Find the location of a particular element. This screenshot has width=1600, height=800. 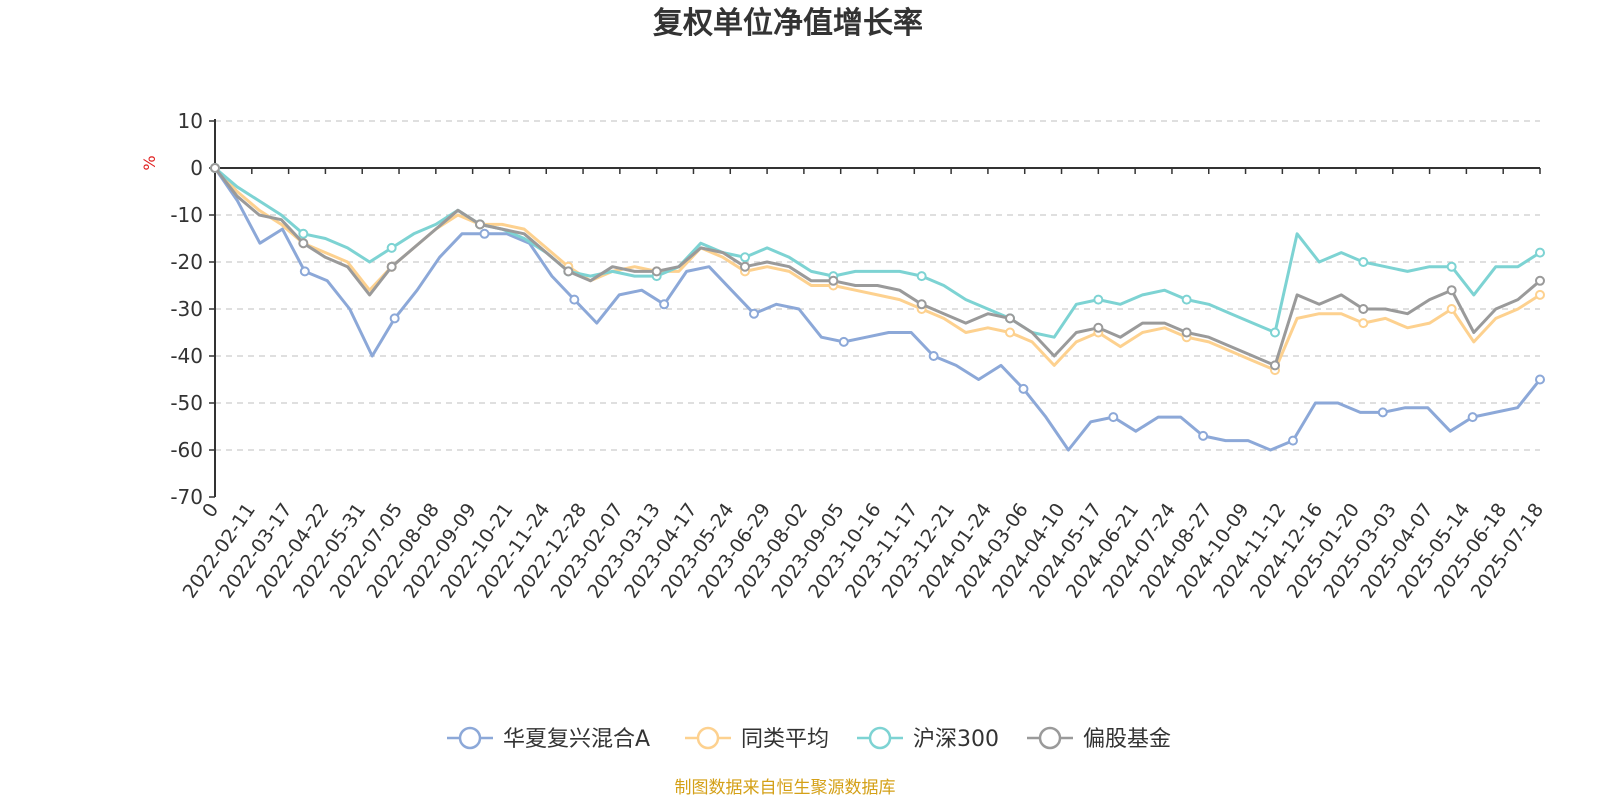

legend-item: 偏股基金 is located at coordinates (1099, 739).